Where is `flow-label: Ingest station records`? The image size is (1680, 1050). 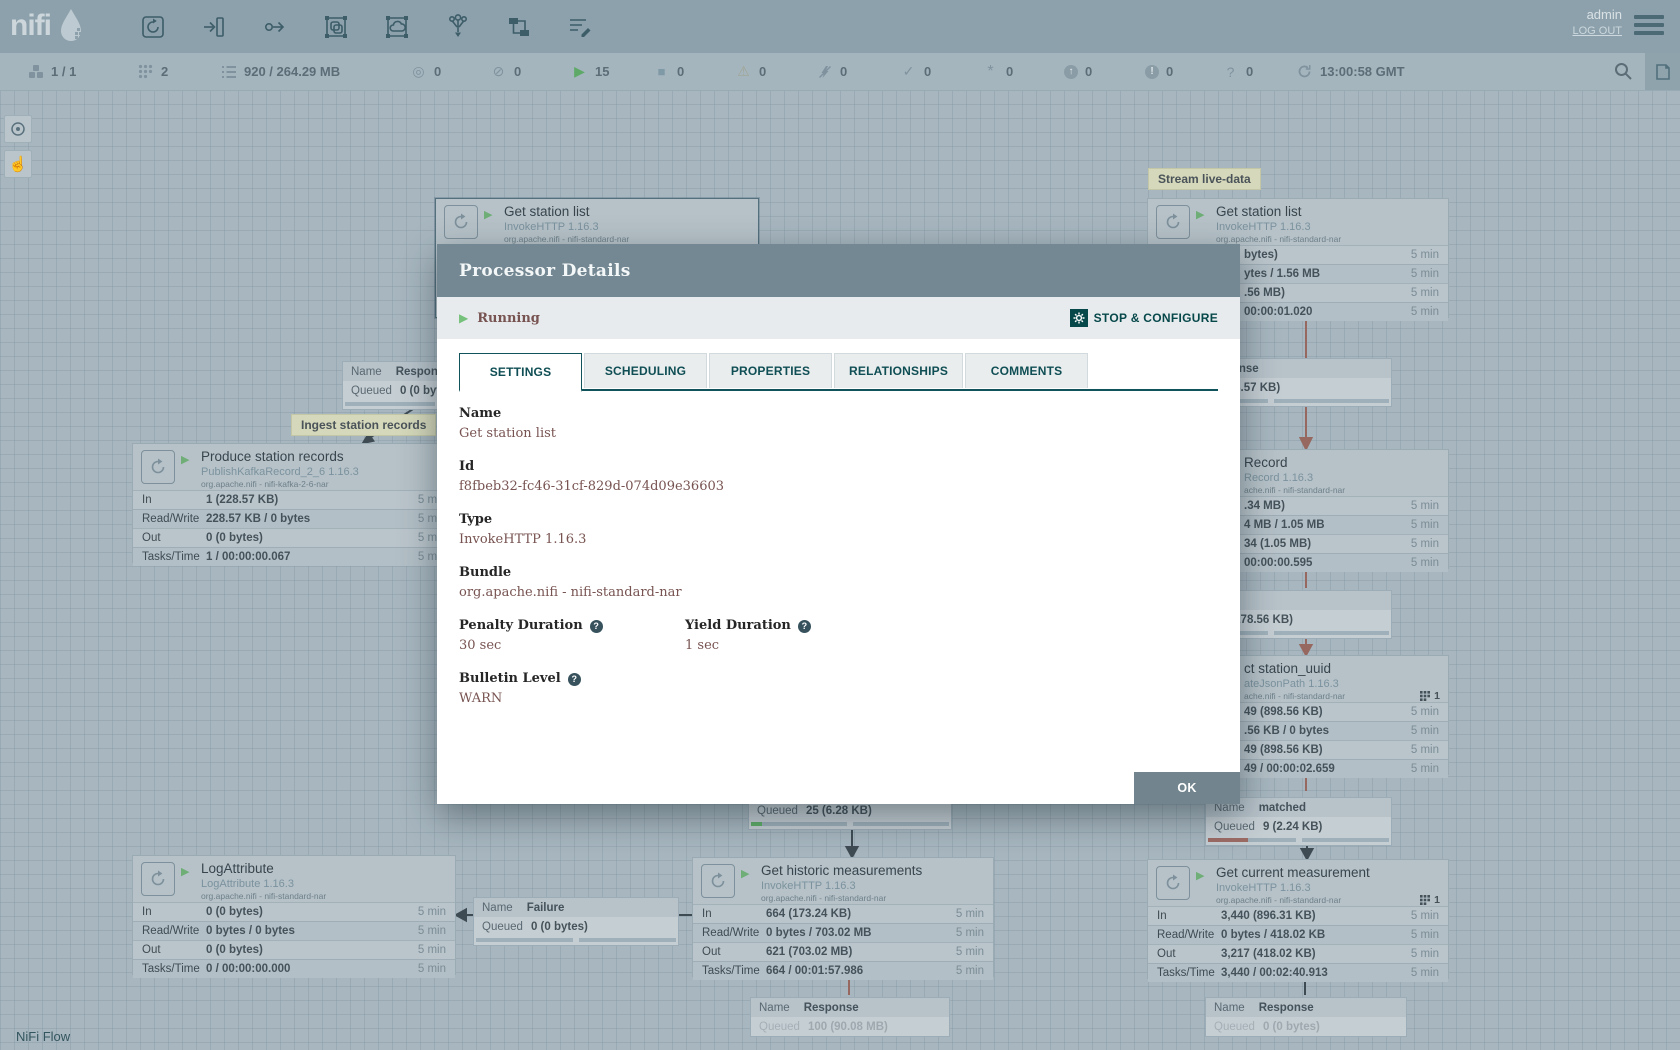
flow-label: Ingest station records is located at coordinates (364, 425).